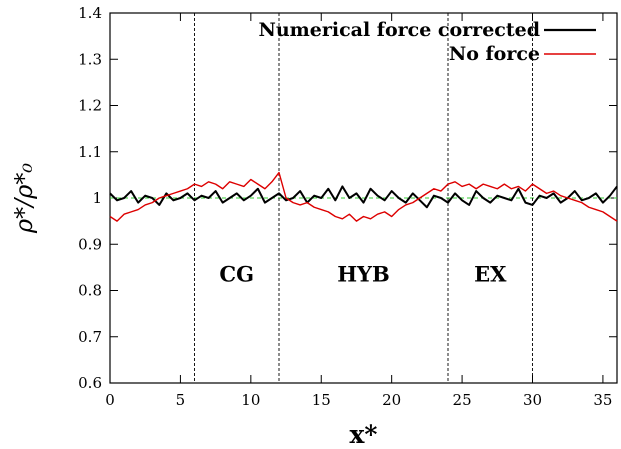 This screenshot has height=449, width=621. What do you see at coordinates (602, 400) in the screenshot?
I see `x-tick-label: 35` at bounding box center [602, 400].